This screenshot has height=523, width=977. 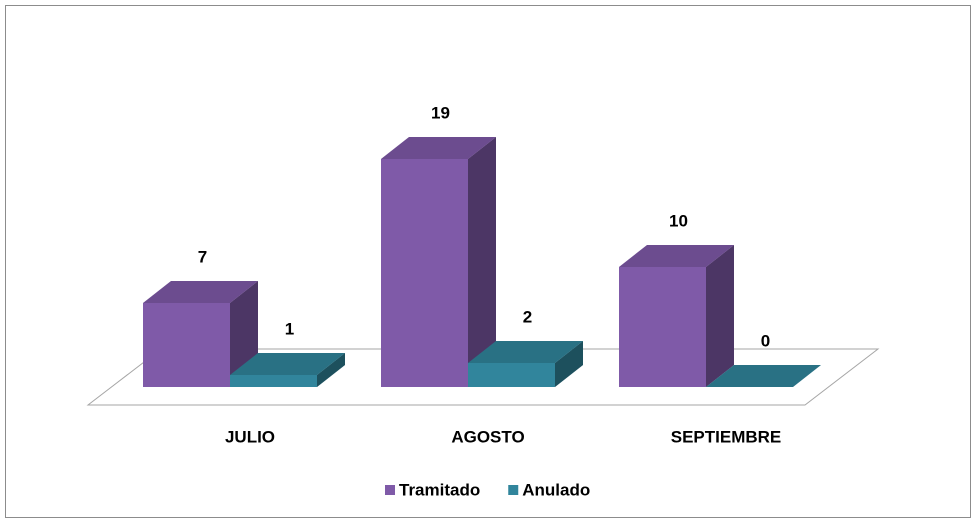 What do you see at coordinates (527, 316) in the screenshot?
I see `value-label: 2` at bounding box center [527, 316].